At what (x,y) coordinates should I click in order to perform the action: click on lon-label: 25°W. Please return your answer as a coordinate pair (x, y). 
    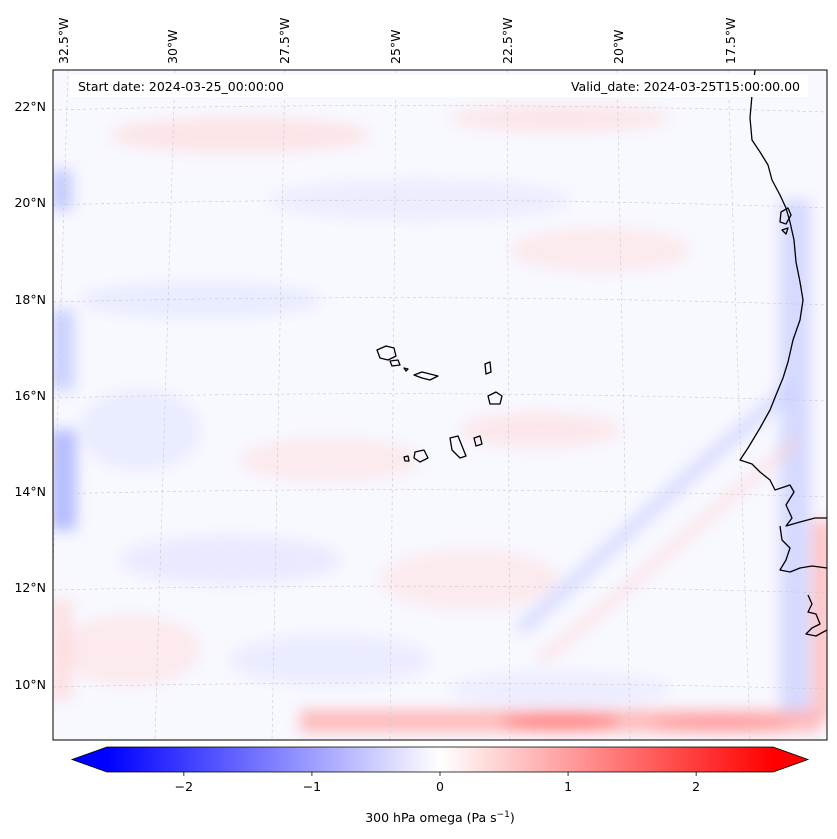
    Looking at the image, I should click on (395, 46).